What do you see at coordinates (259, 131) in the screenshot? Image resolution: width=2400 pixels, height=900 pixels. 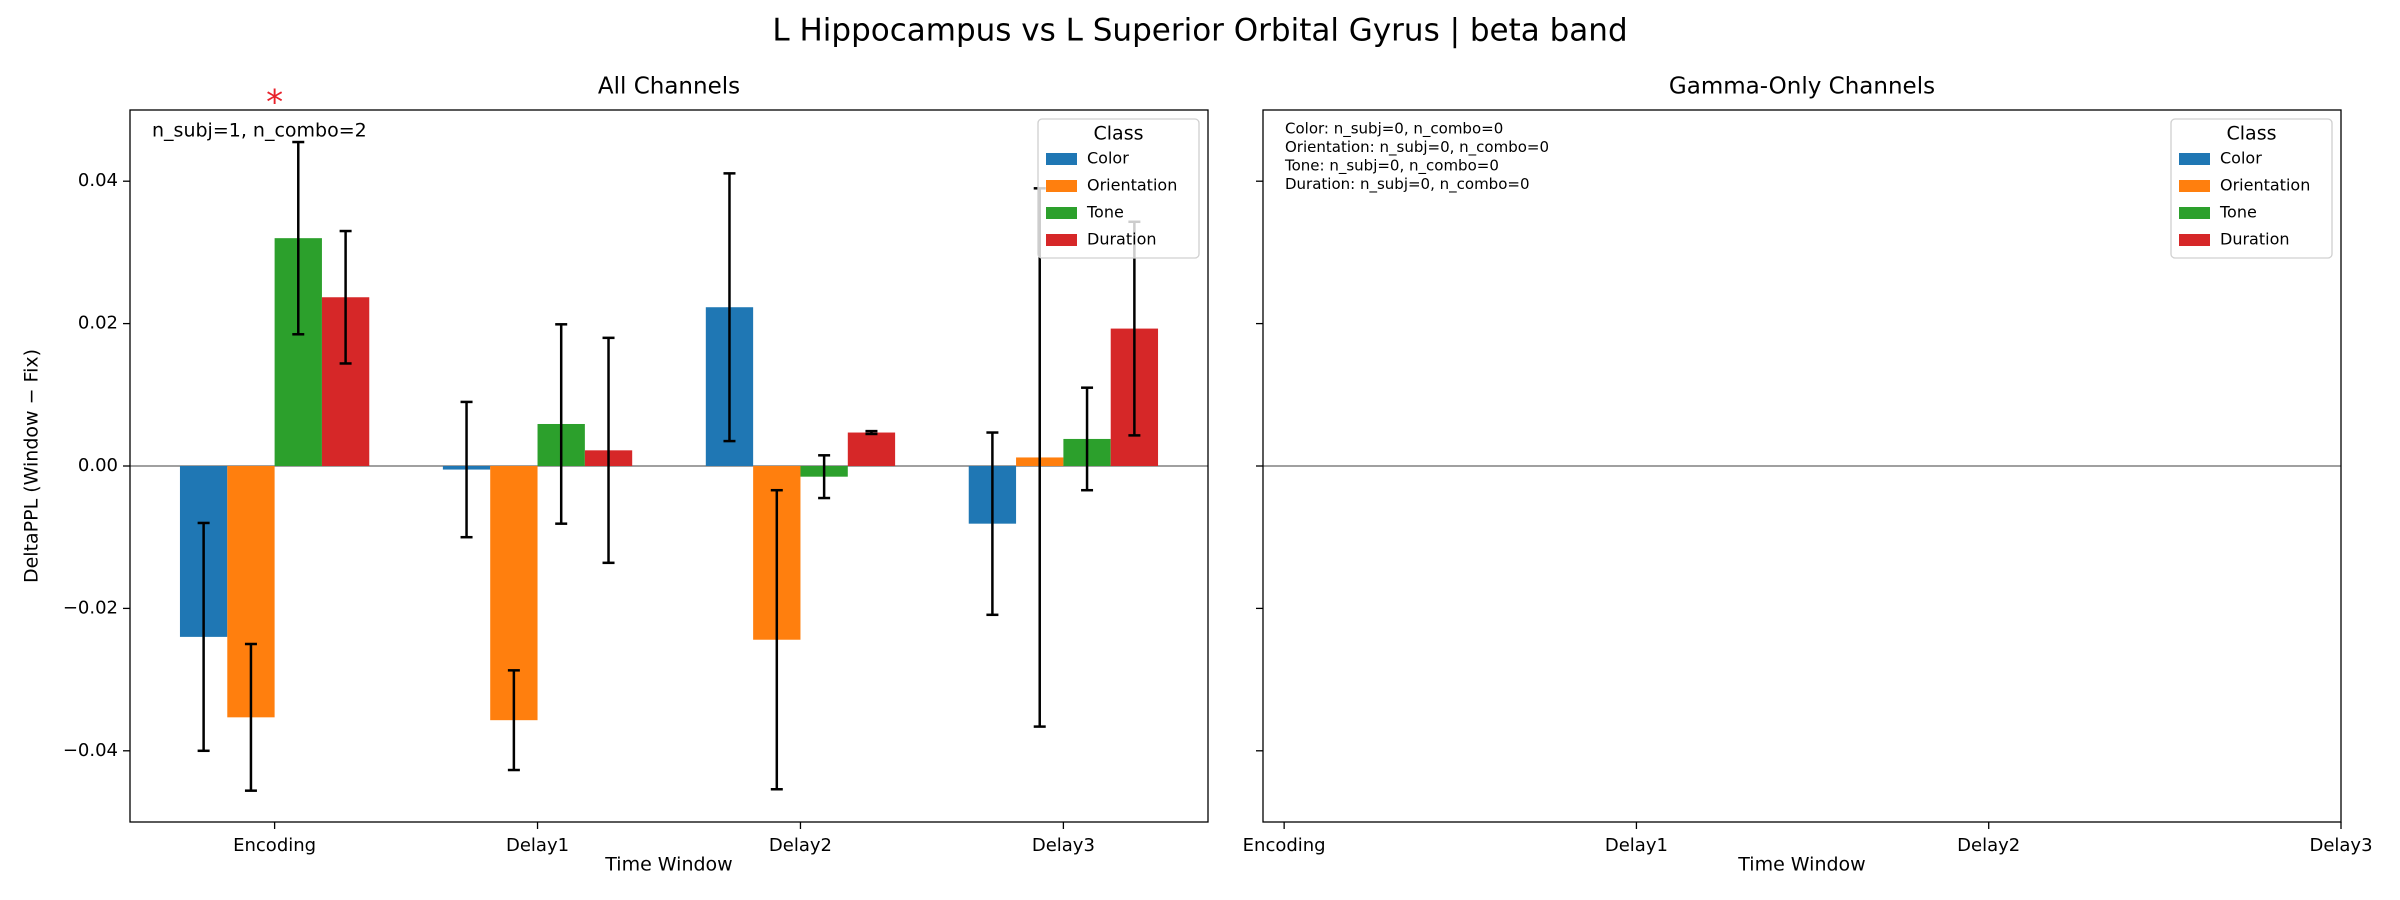 I see `annotation: n_subj=1, n_combo=2` at bounding box center [259, 131].